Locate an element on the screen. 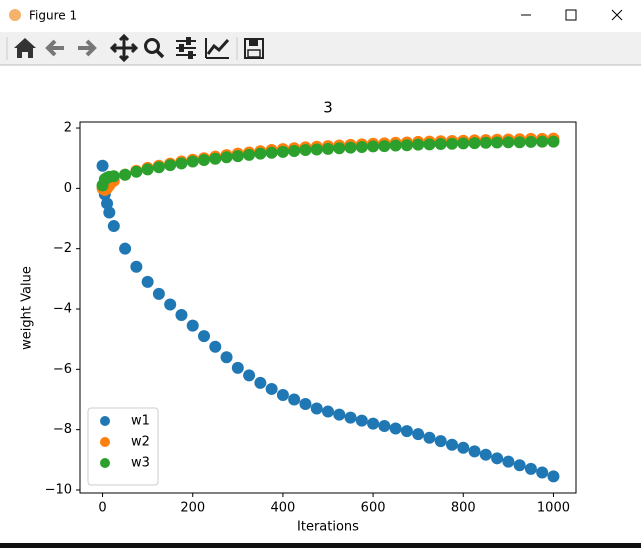  forward-button is located at coordinates (87, 48).